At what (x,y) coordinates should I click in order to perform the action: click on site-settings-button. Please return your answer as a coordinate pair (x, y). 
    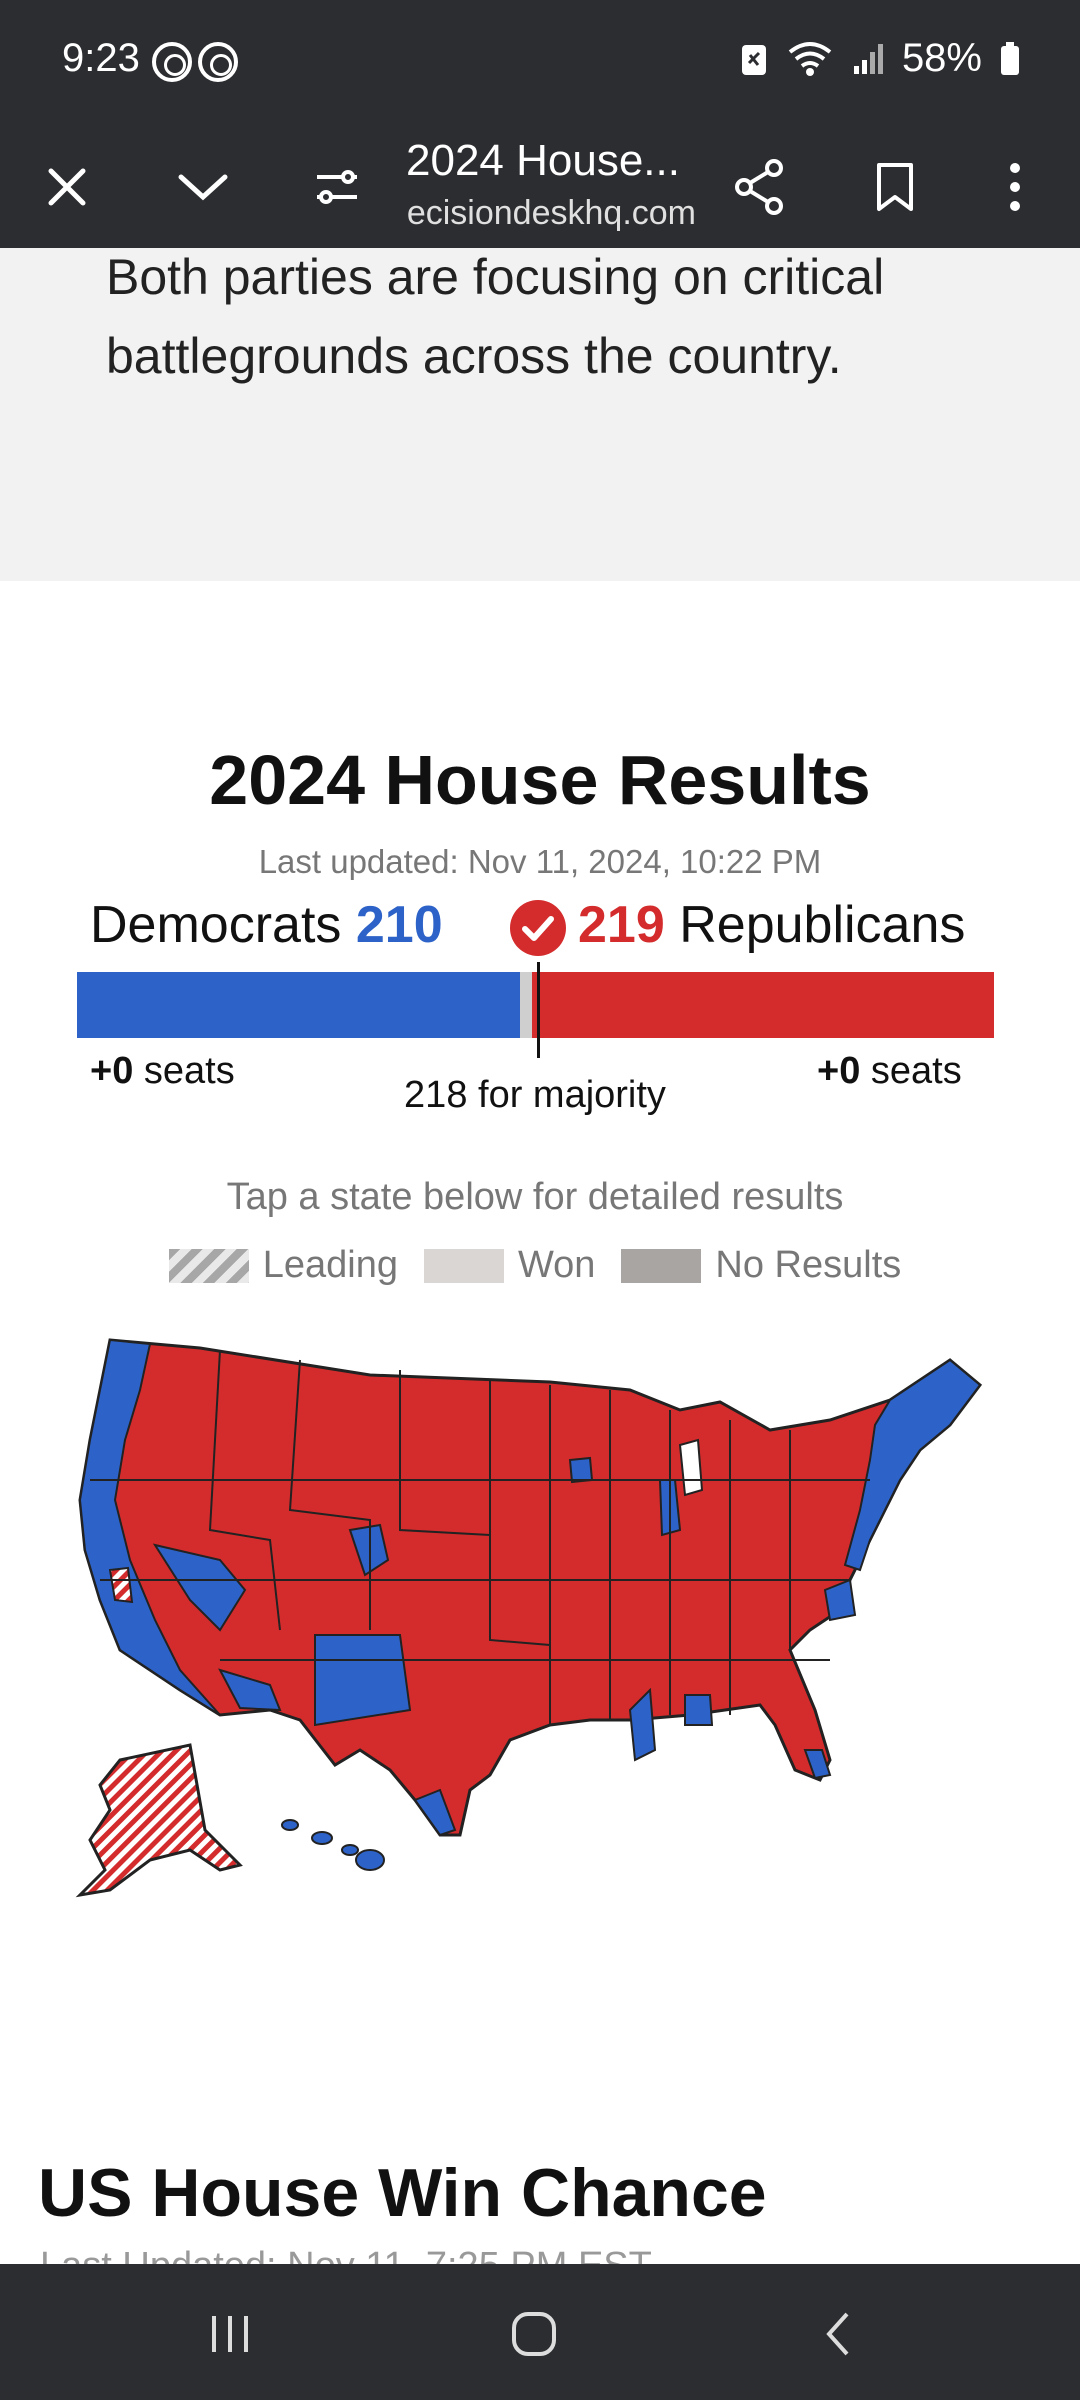
    Looking at the image, I should click on (337, 187).